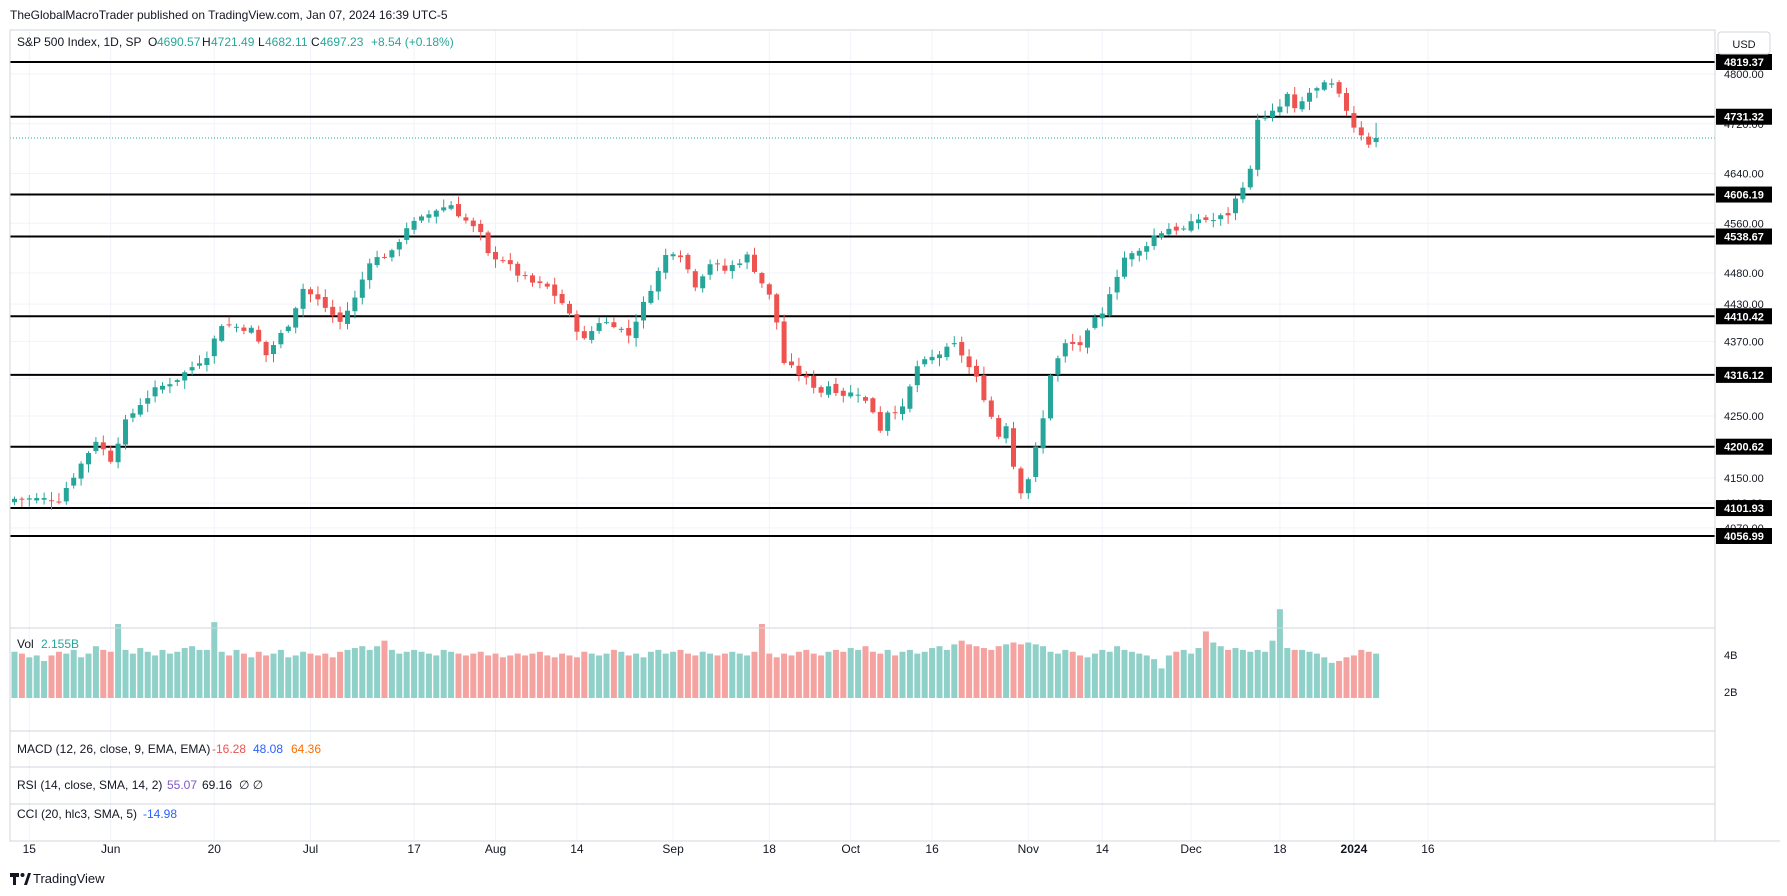 The image size is (1787, 896). Describe the element at coordinates (261, 42) in the screenshot. I see `low-label: L` at that location.